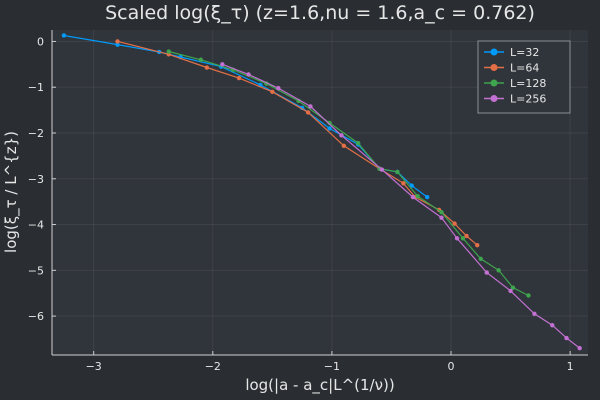  Describe the element at coordinates (36, 133) in the screenshot. I see `y-tick-label: −2` at that location.